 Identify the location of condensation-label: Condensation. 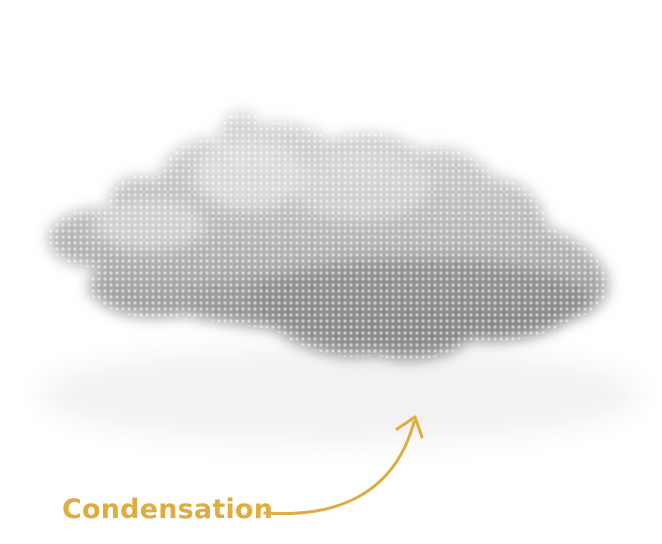
(168, 509).